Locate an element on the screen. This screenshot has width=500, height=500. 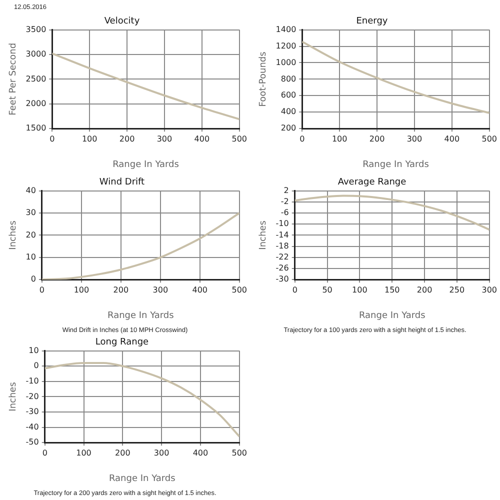
y-tick-label: 1200 is located at coordinates (286, 45).